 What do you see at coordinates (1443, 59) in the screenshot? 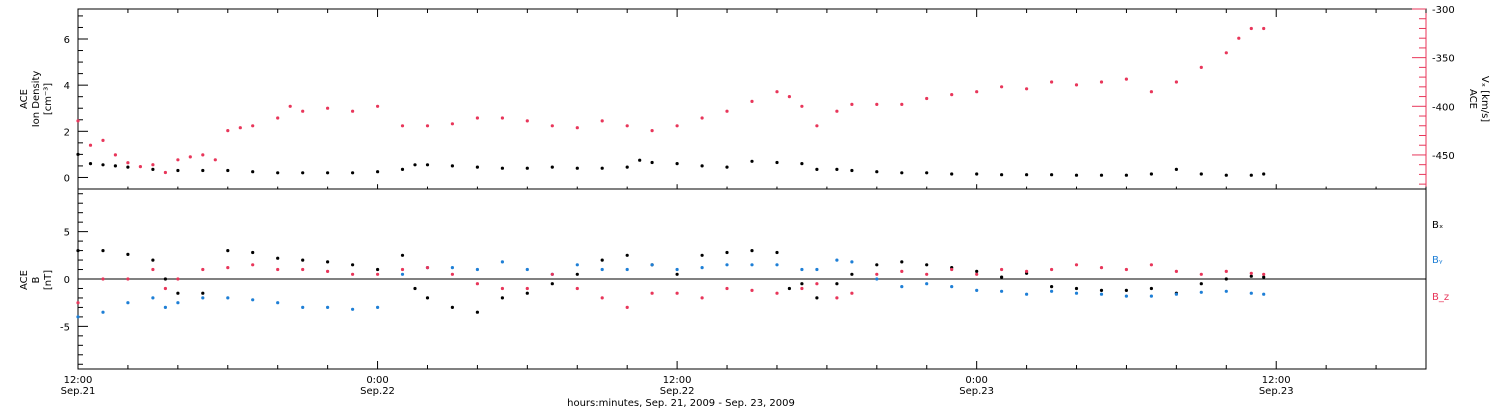
I see `speed-tick-label: -350` at bounding box center [1443, 59].